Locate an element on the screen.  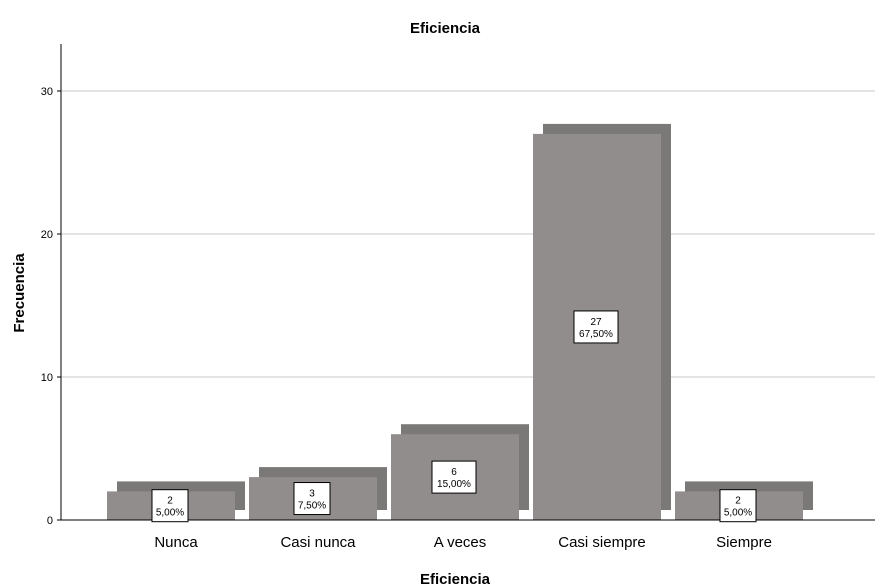
y-tick-label-10: 10 is located at coordinates (47, 378).